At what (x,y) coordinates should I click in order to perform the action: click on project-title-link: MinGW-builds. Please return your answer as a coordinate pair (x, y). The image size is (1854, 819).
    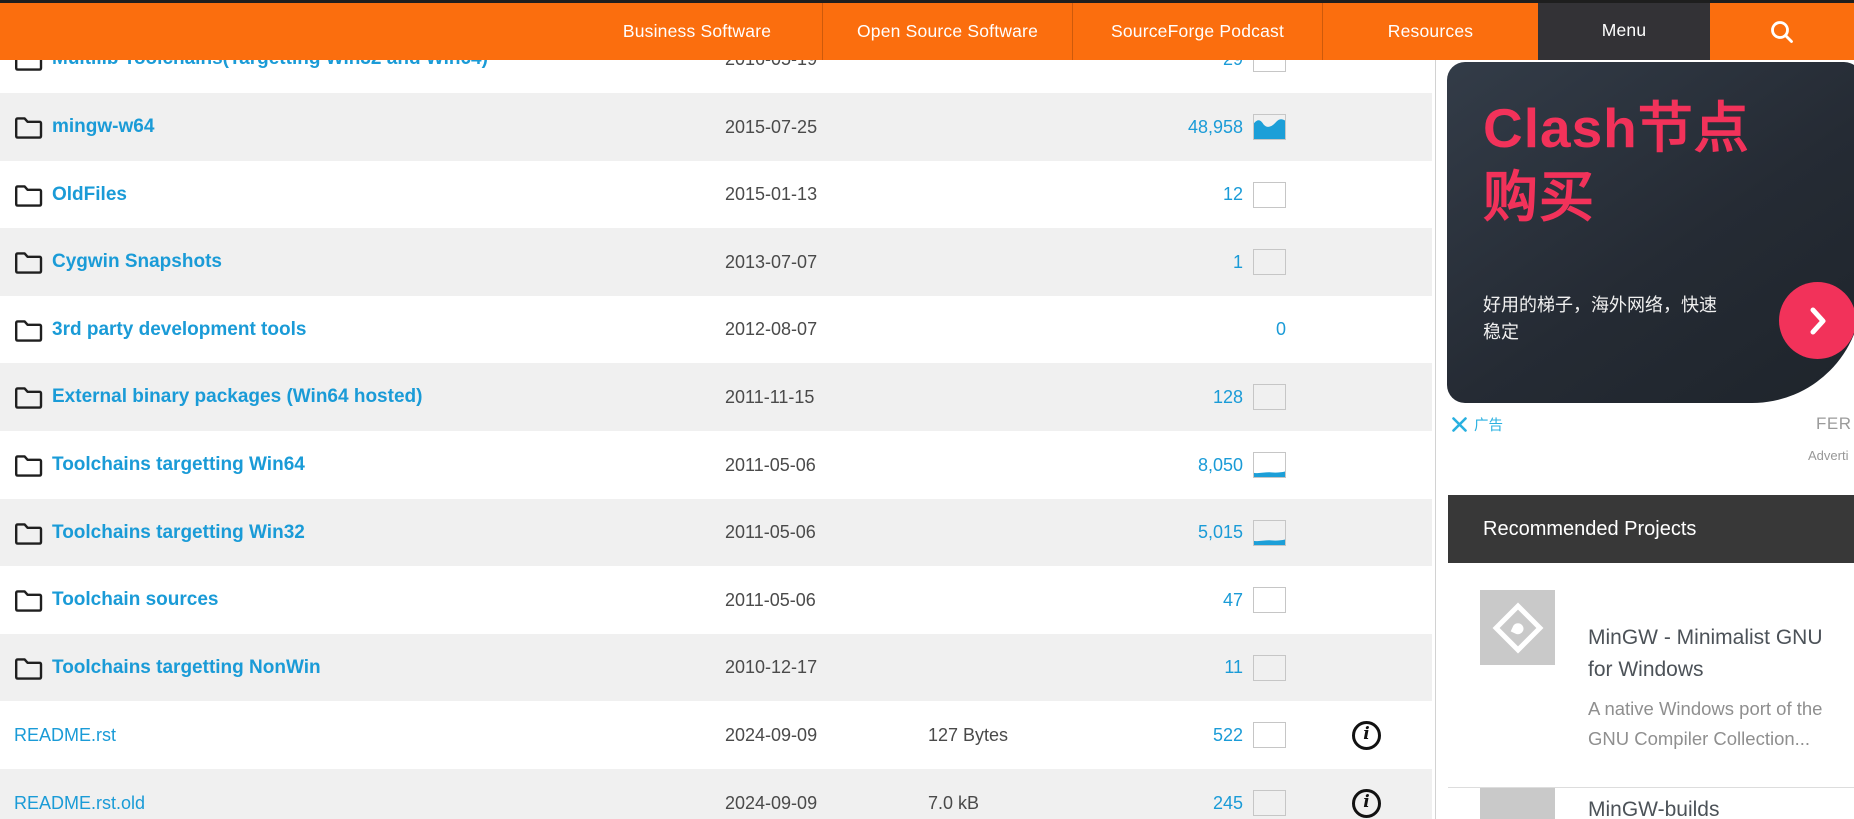
    Looking at the image, I should click on (1654, 808).